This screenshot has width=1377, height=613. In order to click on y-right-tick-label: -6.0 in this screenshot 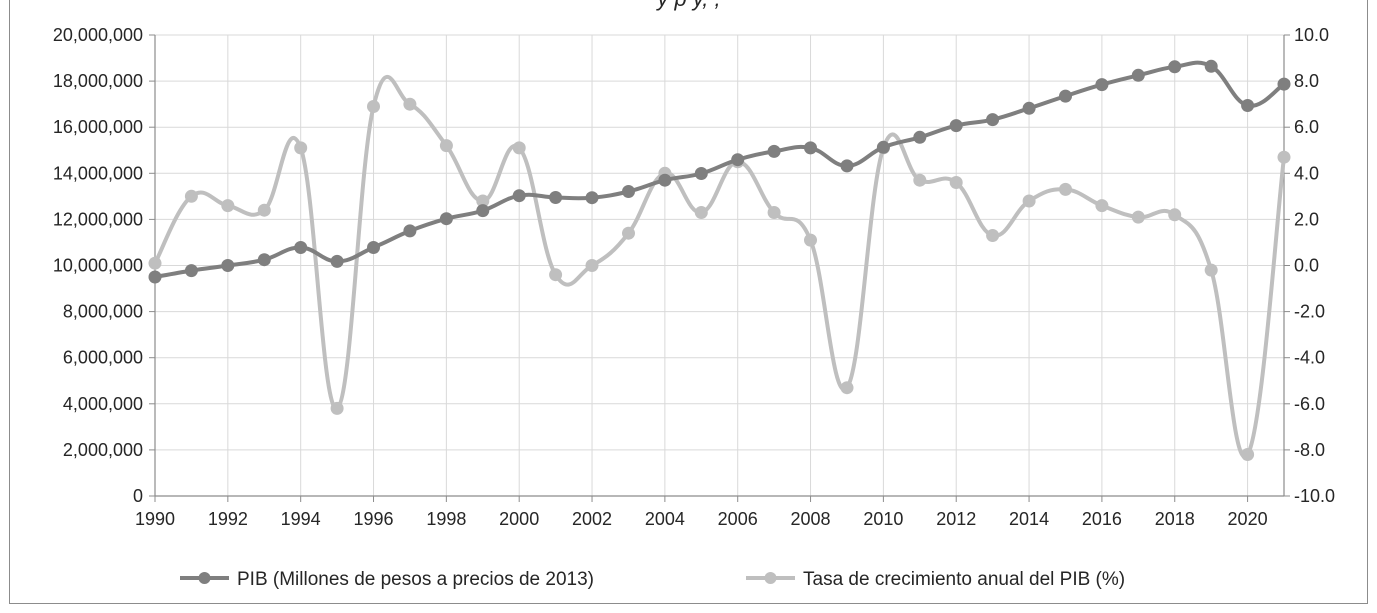, I will do `click(1309, 404)`.